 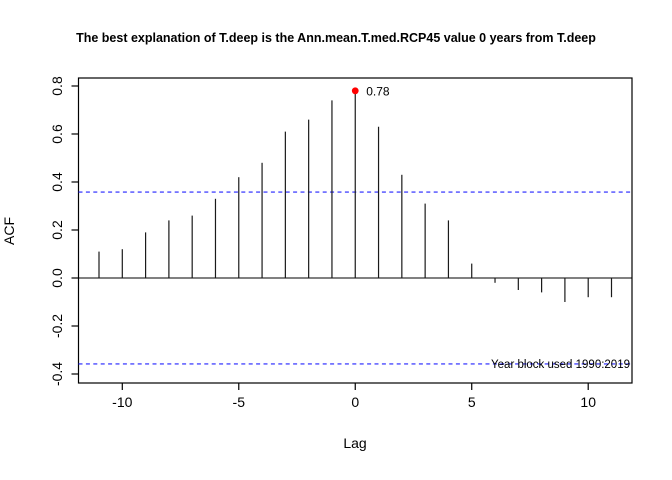 I want to click on highlight-point-label: 0.78, so click(x=378, y=91).